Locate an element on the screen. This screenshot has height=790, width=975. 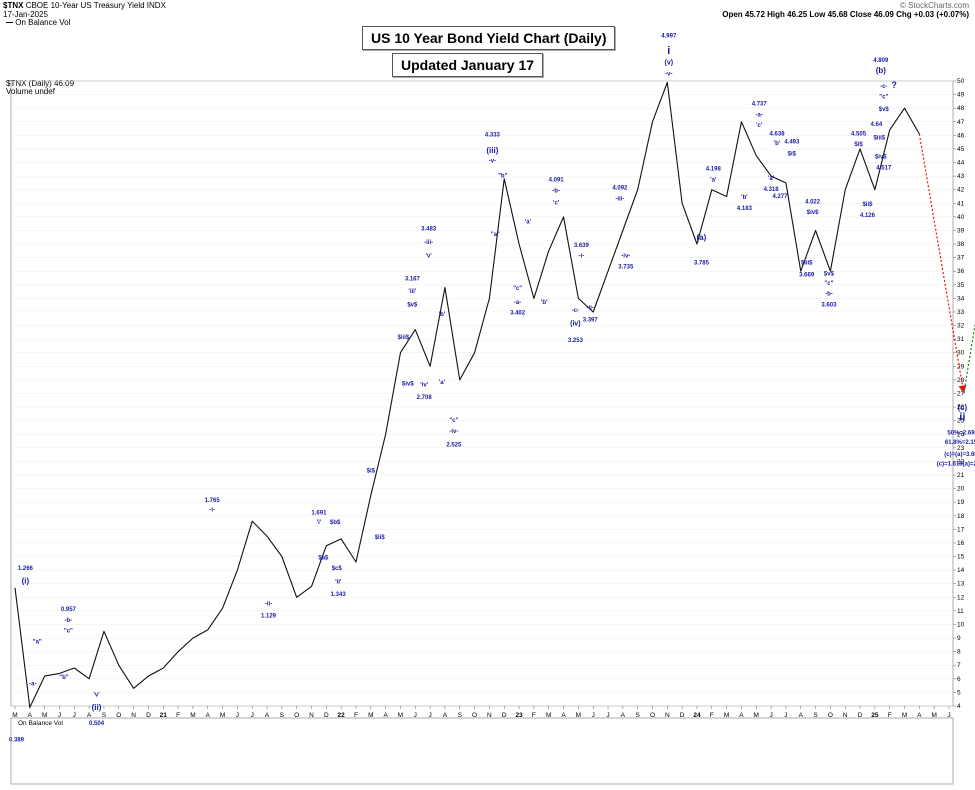
wave-label: 4.505 is located at coordinates (859, 134).